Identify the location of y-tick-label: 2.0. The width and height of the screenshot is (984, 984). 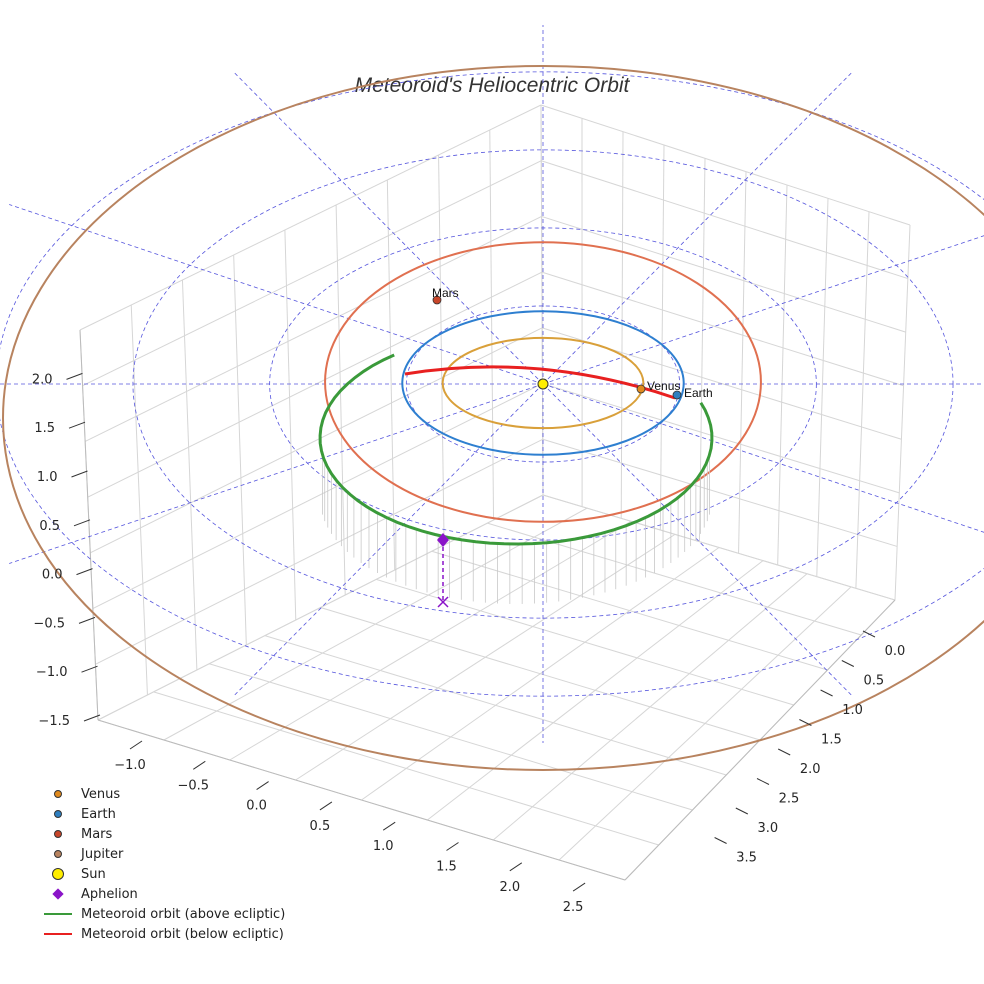
(810, 769).